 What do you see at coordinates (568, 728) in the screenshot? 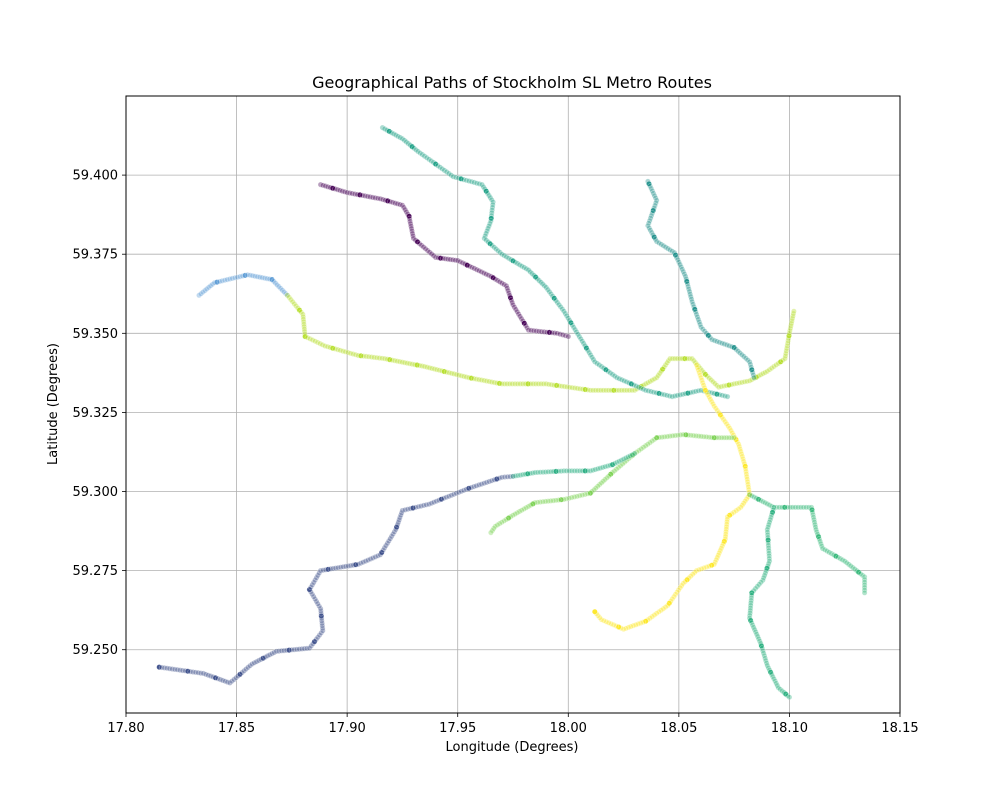
I see `x-tick-label: 18.00` at bounding box center [568, 728].